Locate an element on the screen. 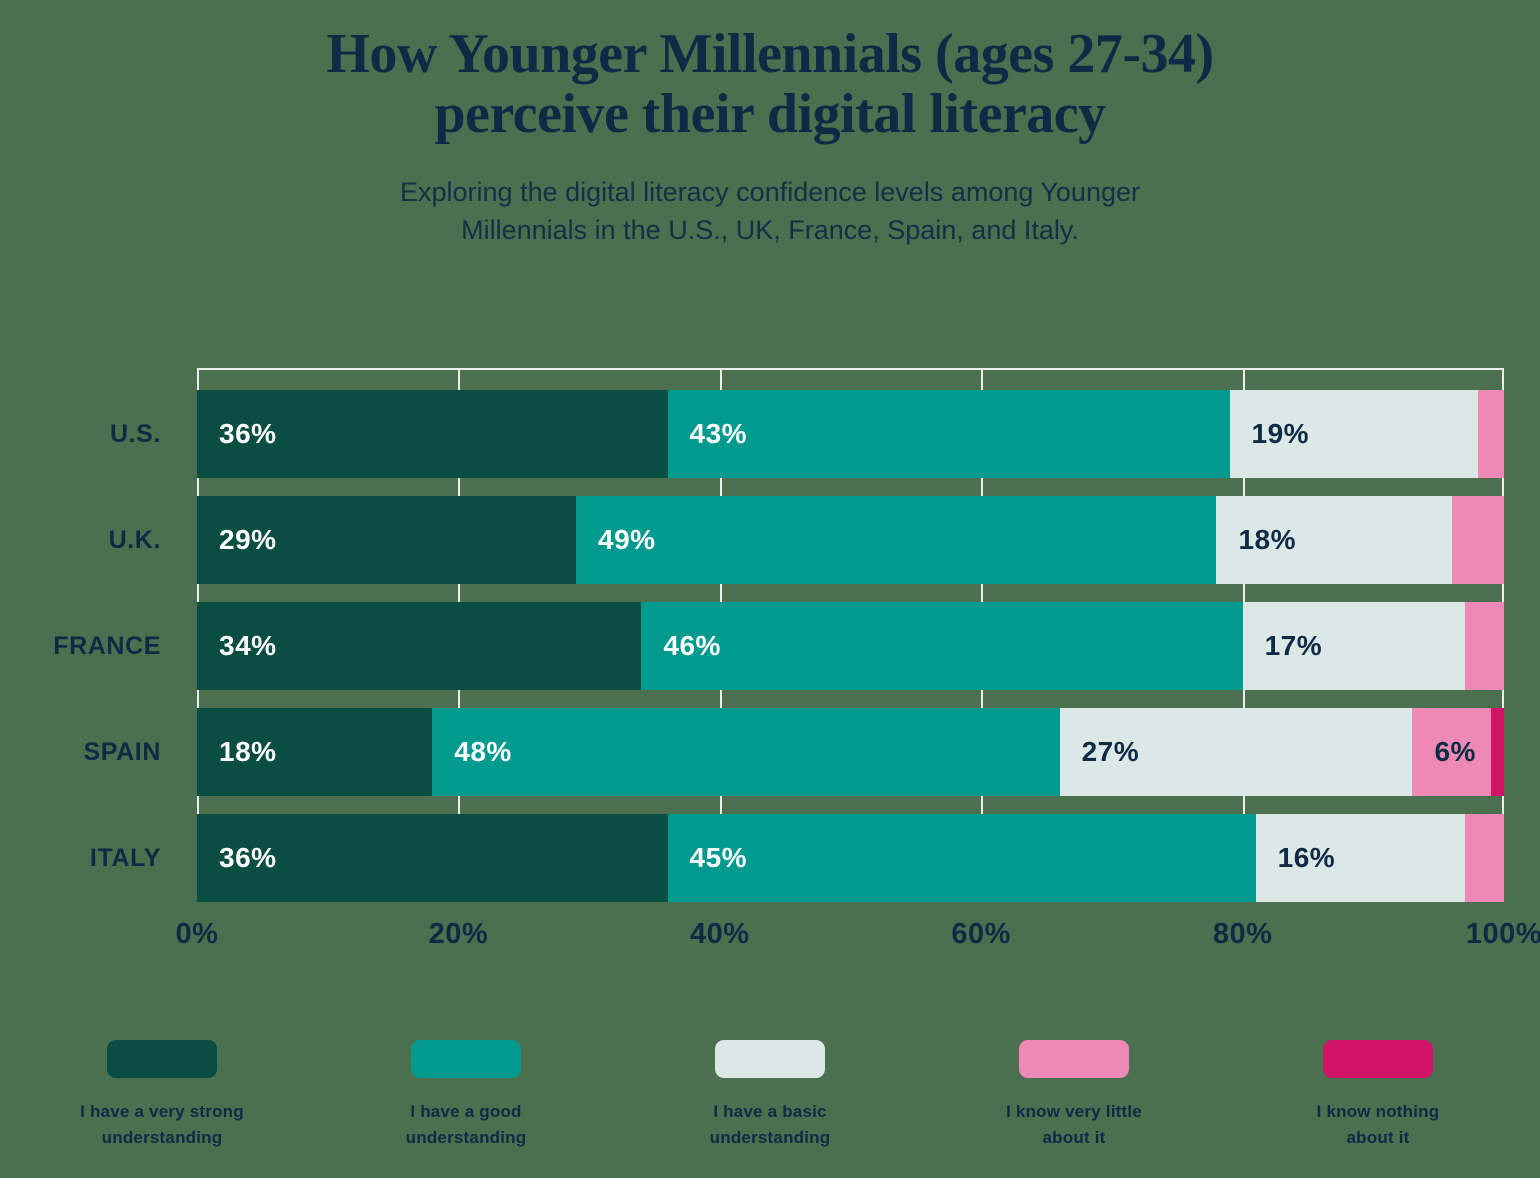  bar-segment: 46% is located at coordinates (942, 646).